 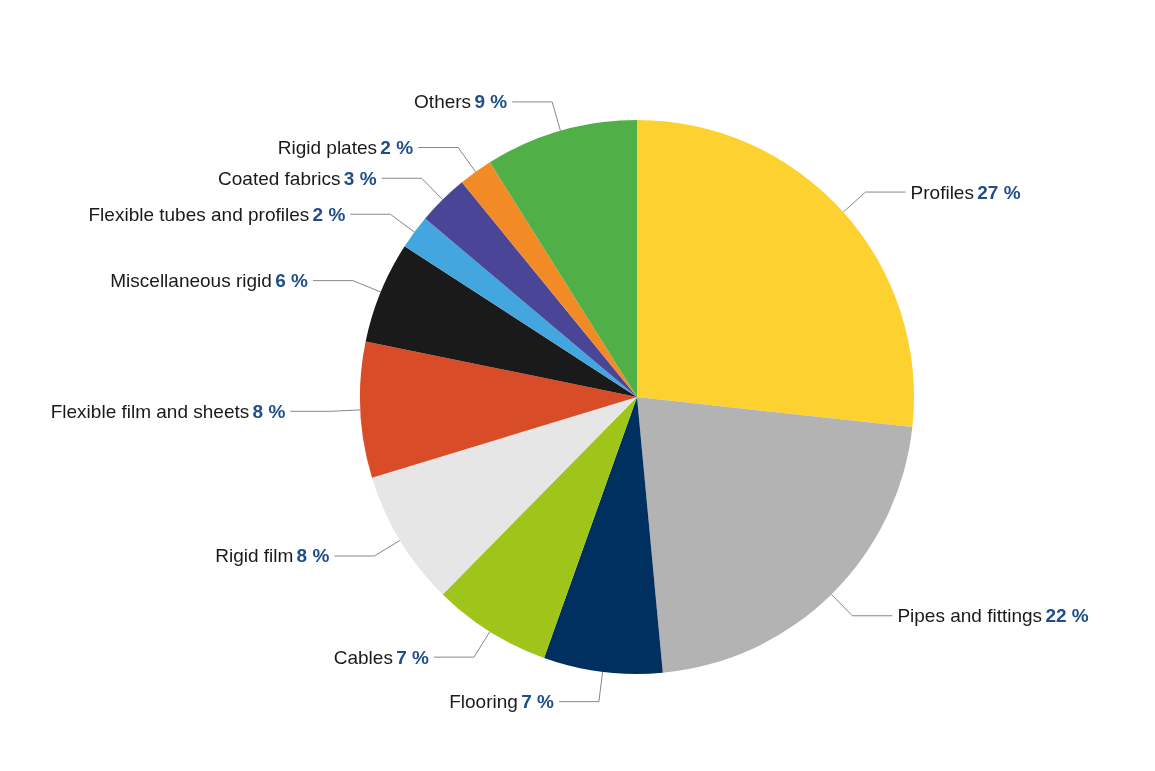 I want to click on slice-label: Others, so click(x=443, y=102).